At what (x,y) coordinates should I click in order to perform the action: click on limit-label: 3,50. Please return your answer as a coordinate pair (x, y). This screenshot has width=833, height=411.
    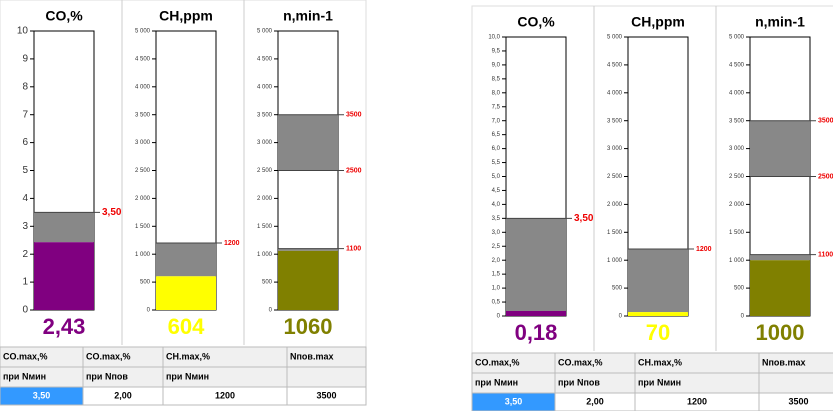
    Looking at the image, I should click on (112, 212).